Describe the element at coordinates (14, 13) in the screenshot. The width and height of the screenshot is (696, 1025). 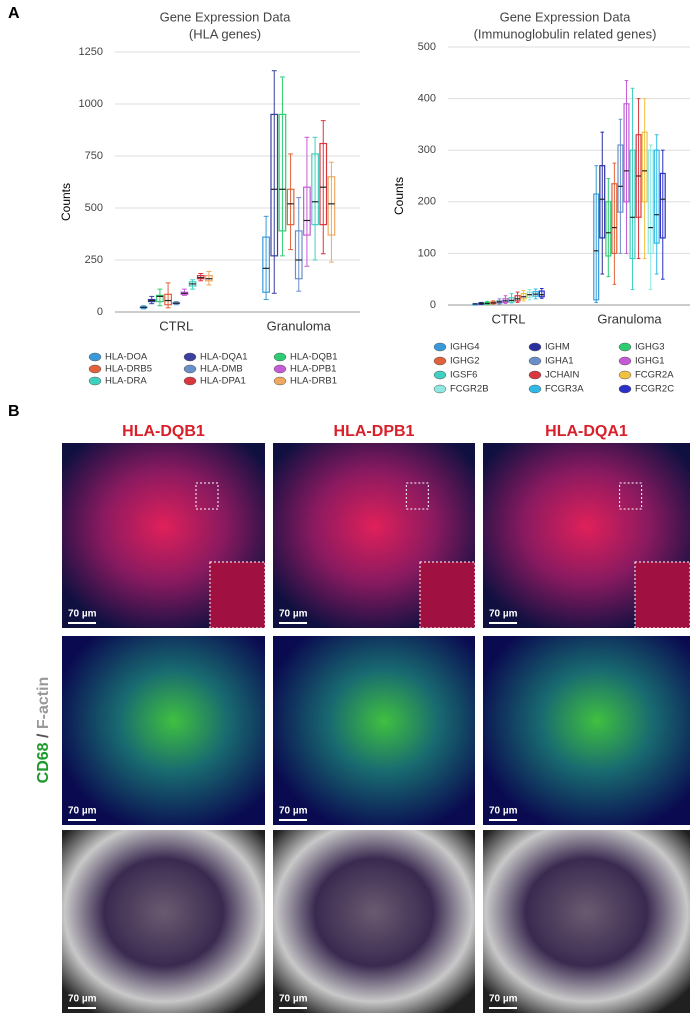
I see `panel-label: A` at that location.